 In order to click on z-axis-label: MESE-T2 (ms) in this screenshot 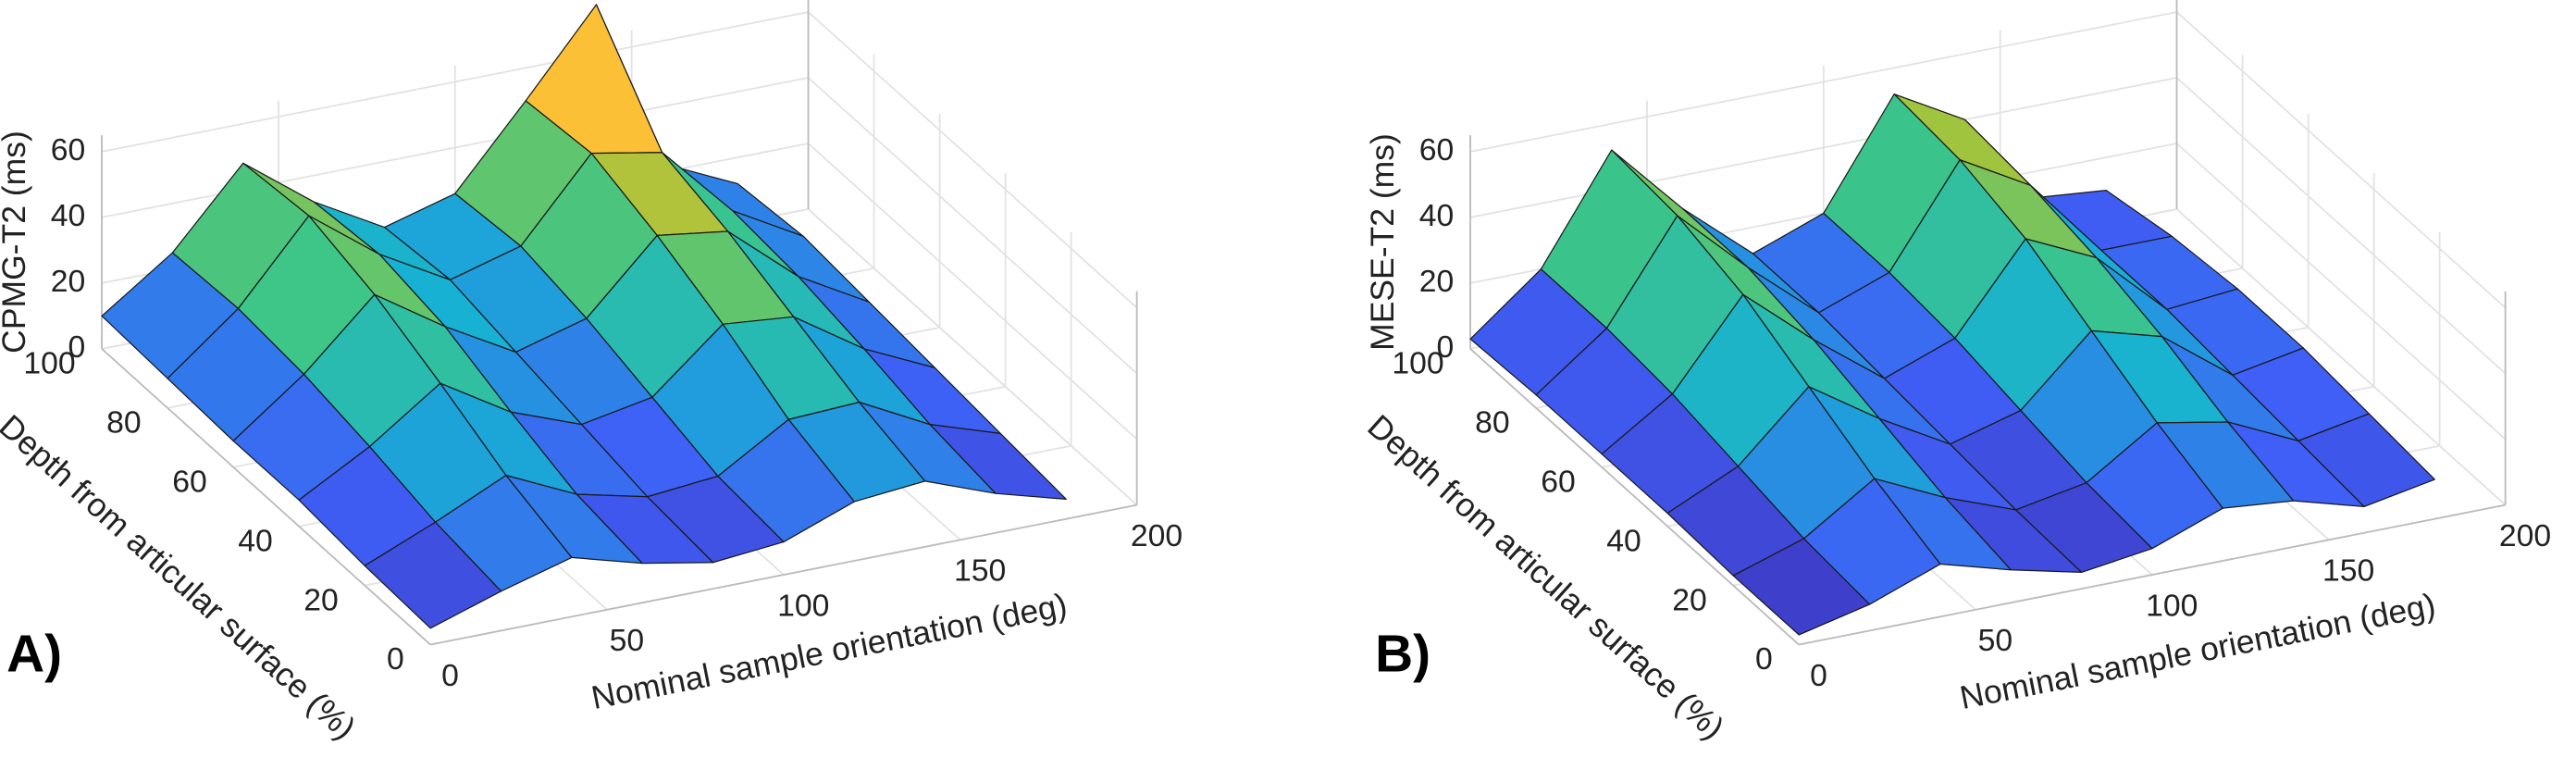, I will do `click(1382, 242)`.